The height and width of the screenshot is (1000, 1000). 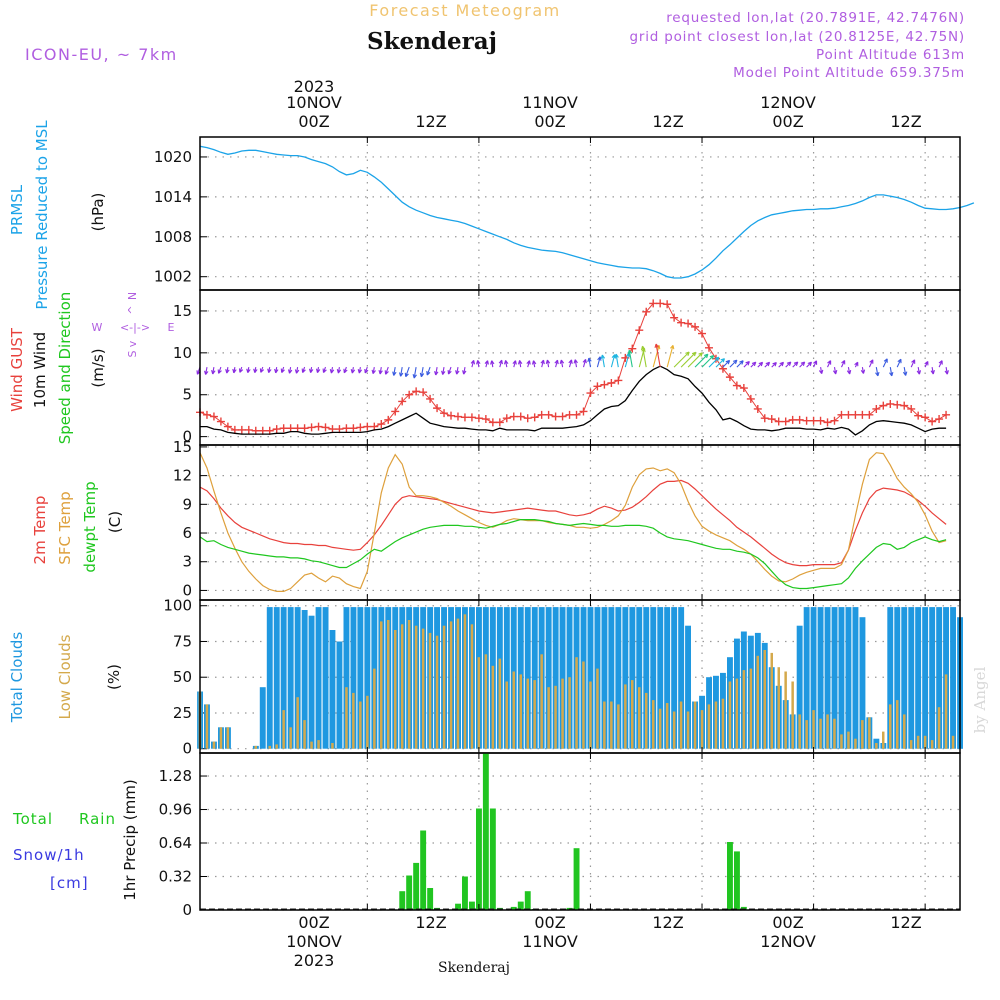 I want to click on label-1hr-precip: 1hr Precip (mm), so click(x=130, y=839).